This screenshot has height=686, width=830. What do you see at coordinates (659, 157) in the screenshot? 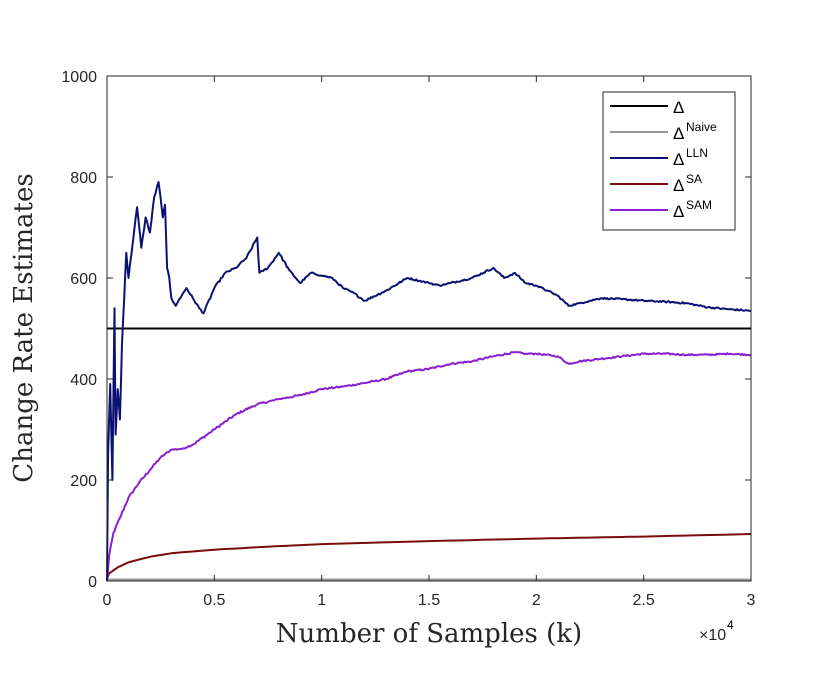
I see `legend-entry: Δ LLN` at bounding box center [659, 157].